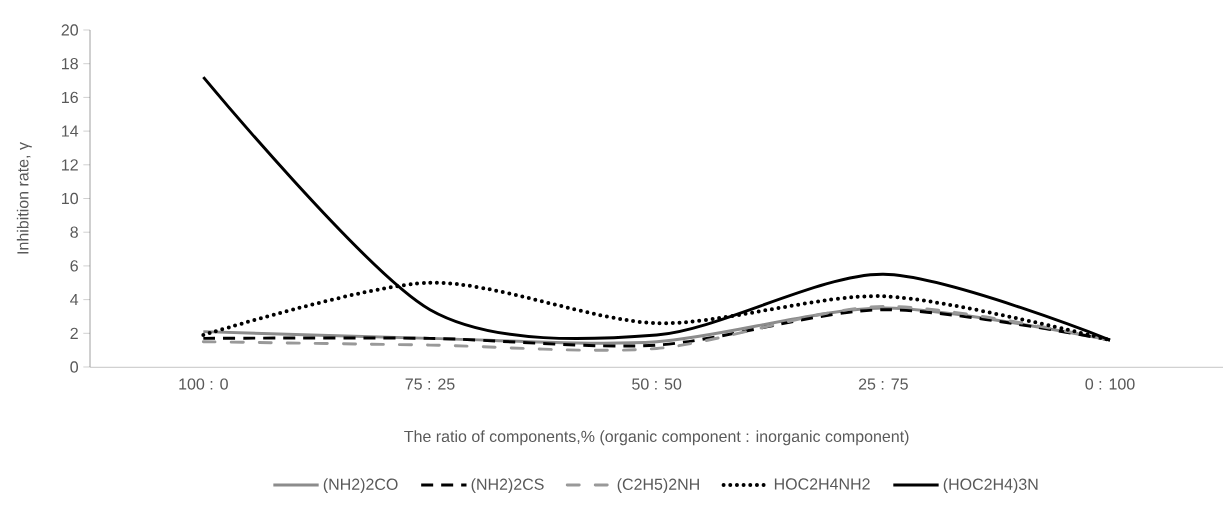  I want to click on y-tick-label: 18, so click(70, 64).